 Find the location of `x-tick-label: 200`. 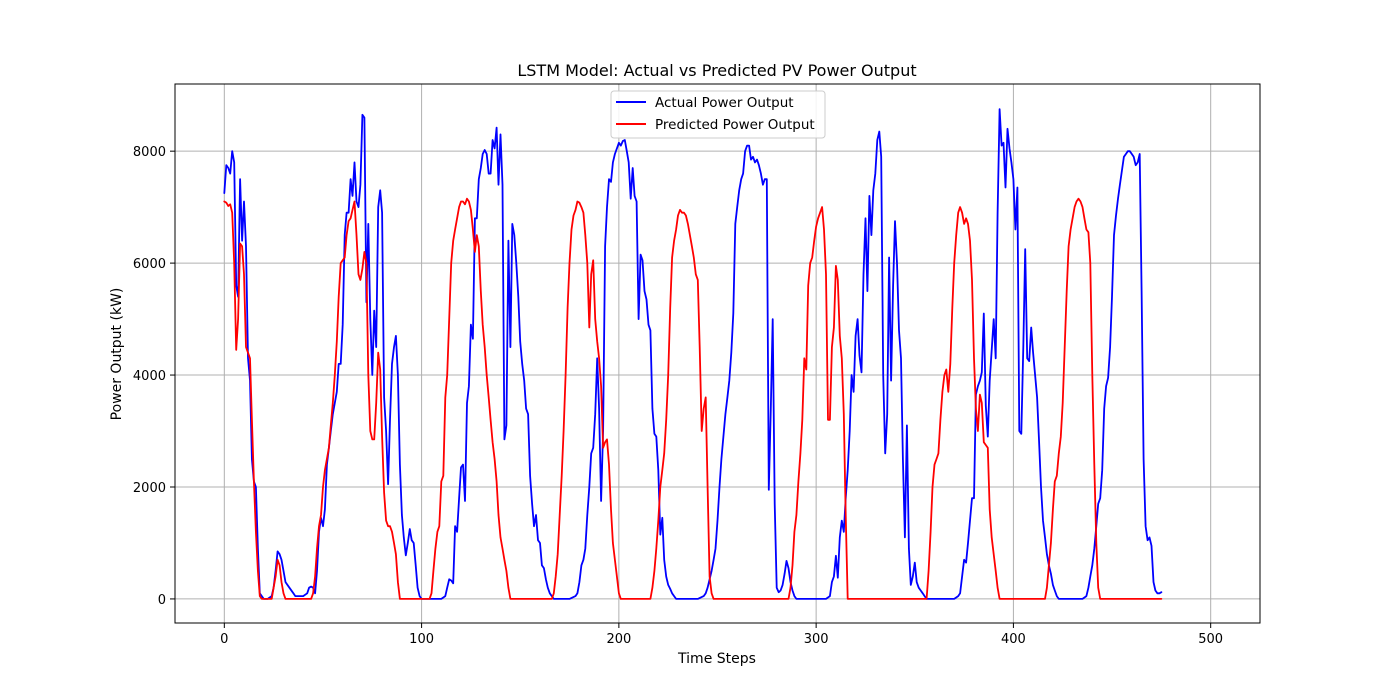

x-tick-label: 200 is located at coordinates (618, 639).